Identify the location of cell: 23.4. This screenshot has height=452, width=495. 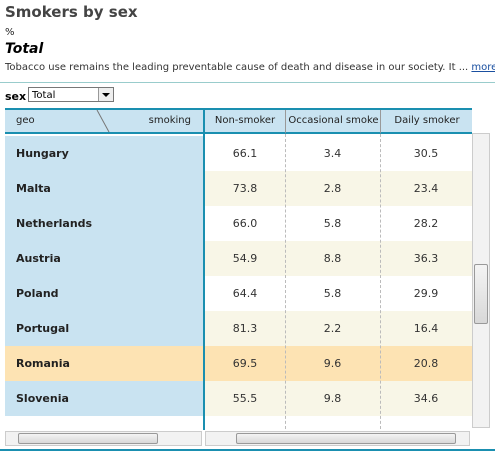
(426, 188).